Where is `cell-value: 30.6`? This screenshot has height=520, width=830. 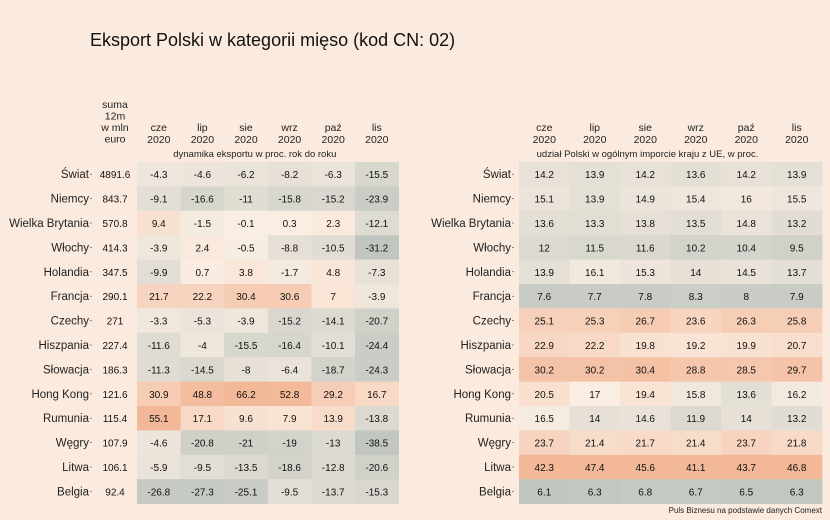
cell-value: 30.6 is located at coordinates (290, 297).